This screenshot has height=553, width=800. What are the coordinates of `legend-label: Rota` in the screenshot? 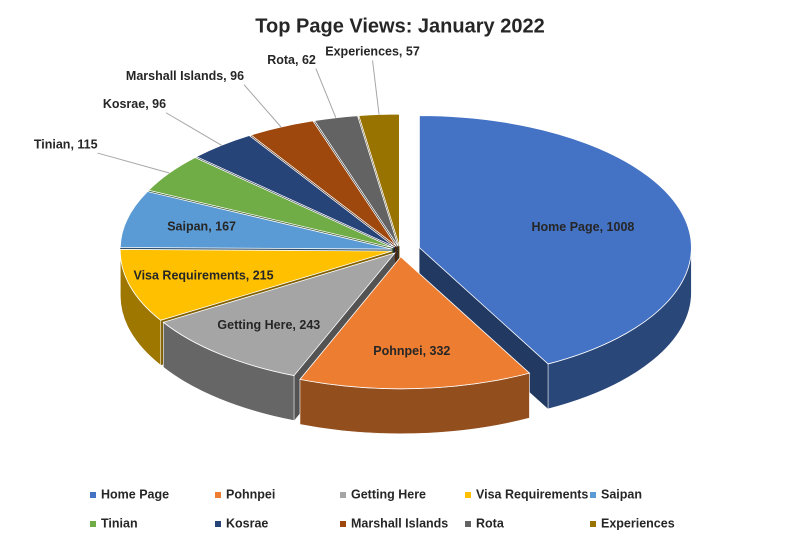 It's located at (490, 523).